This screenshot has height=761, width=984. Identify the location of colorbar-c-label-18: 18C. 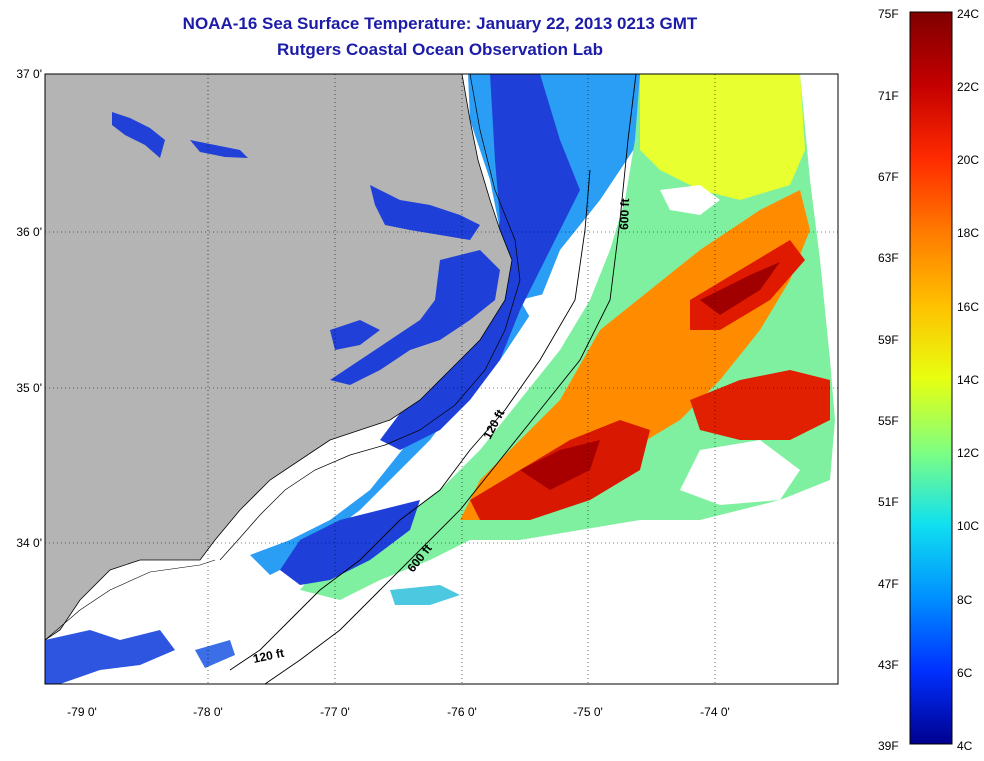
(968, 233).